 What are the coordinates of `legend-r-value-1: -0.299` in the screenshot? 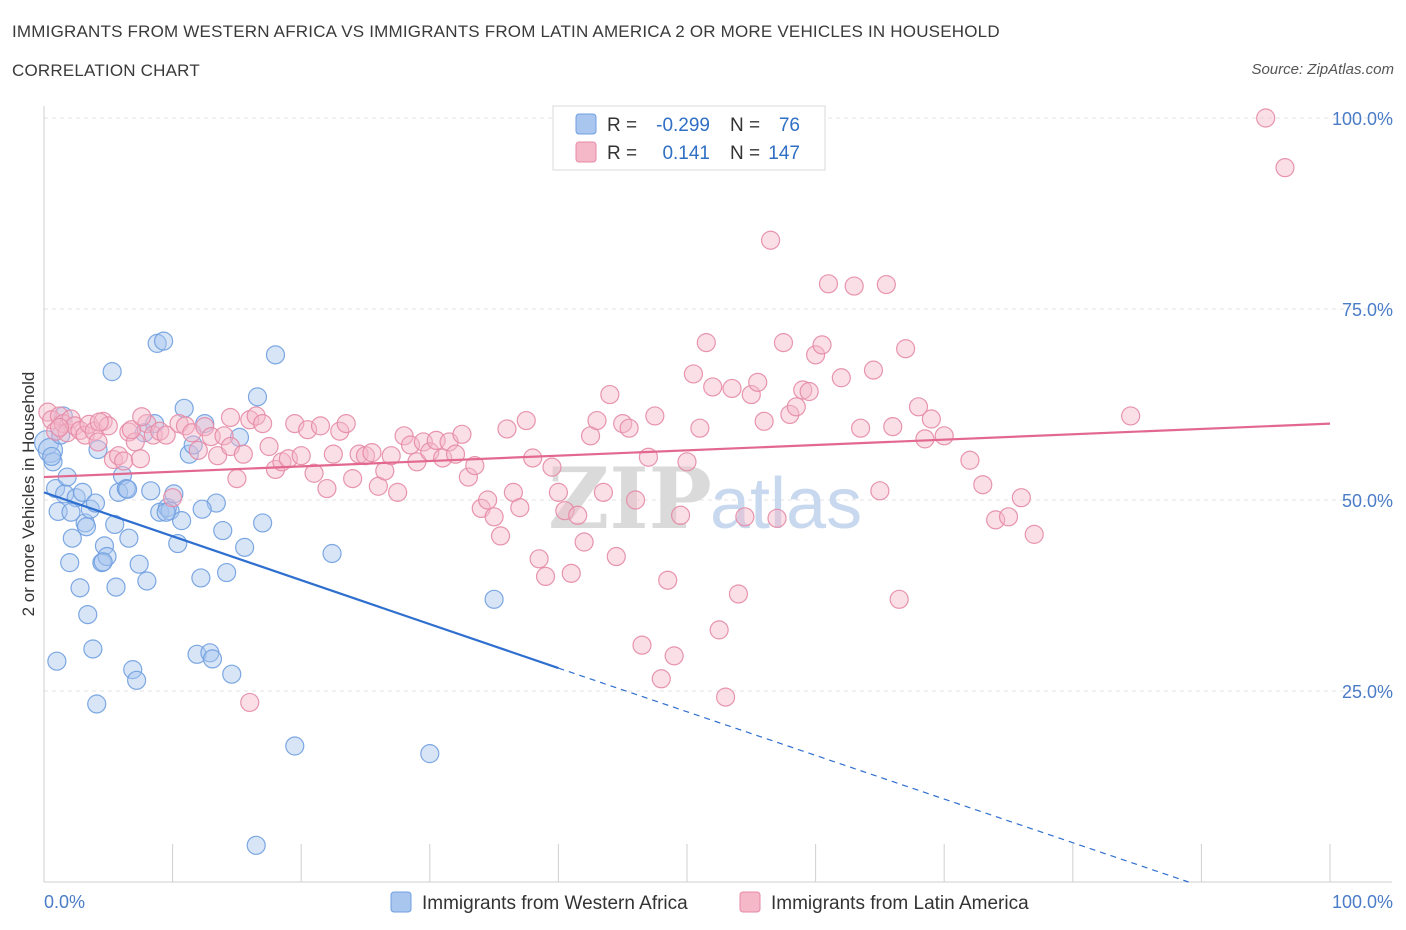 It's located at (683, 125).